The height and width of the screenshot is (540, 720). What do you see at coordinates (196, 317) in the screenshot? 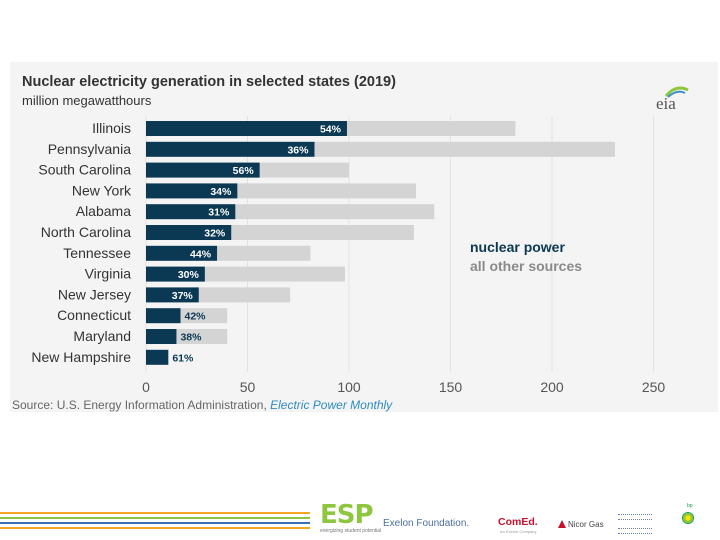
I see `data-label: 42%` at bounding box center [196, 317].